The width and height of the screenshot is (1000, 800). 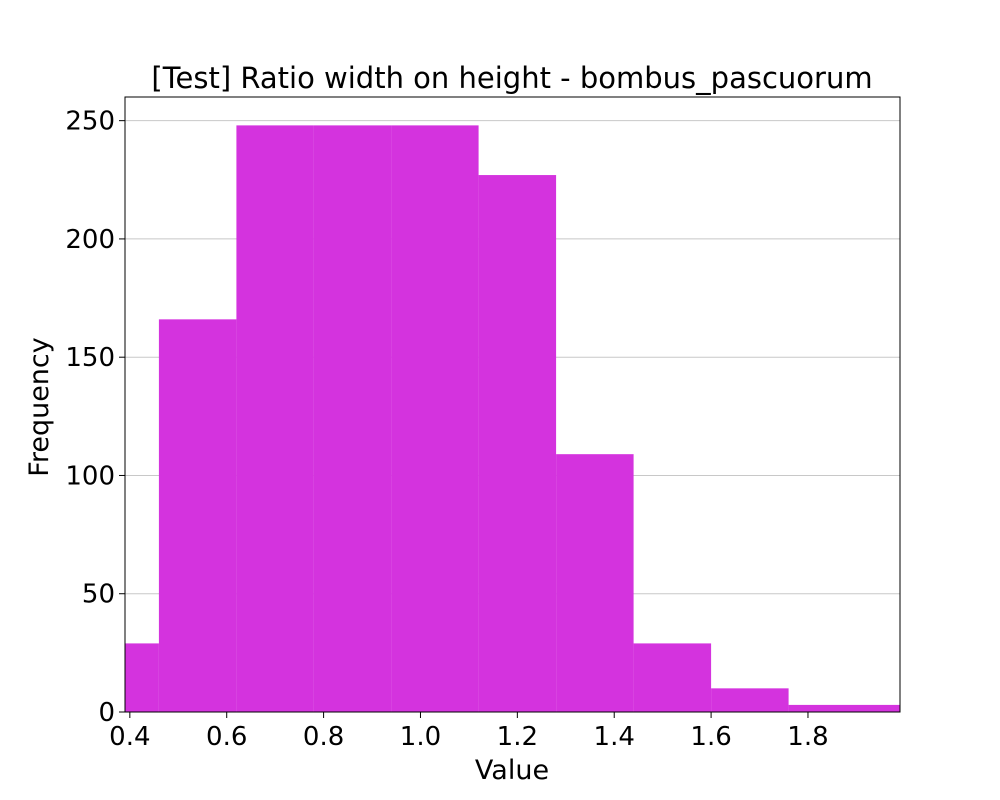 What do you see at coordinates (90, 122) in the screenshot?
I see `y-tick-label: 250` at bounding box center [90, 122].